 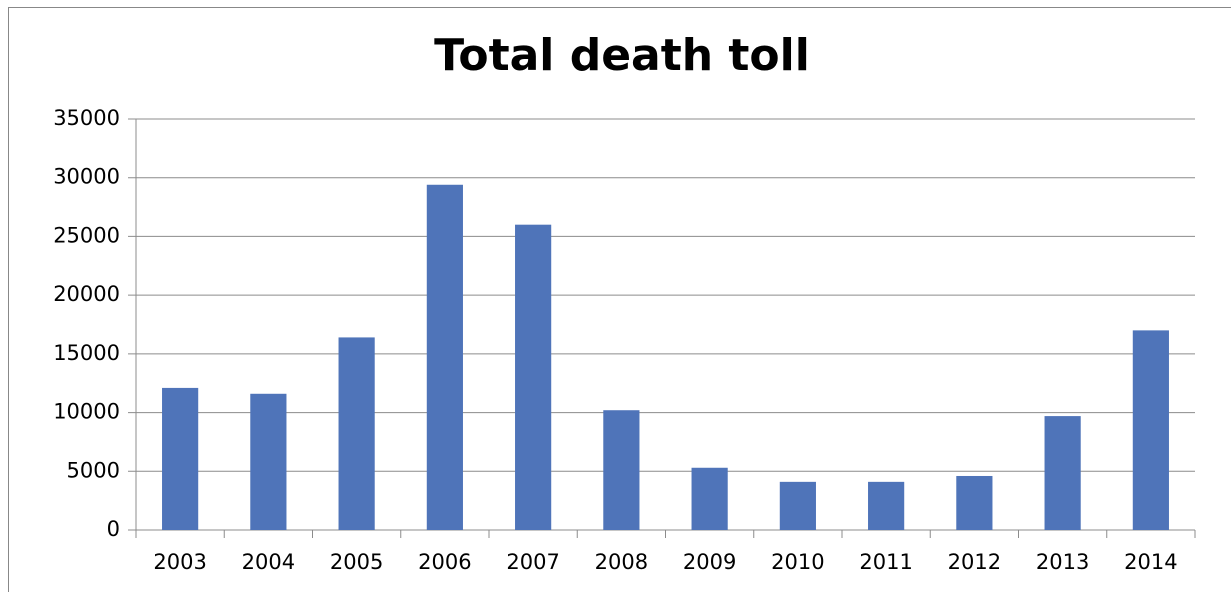 What do you see at coordinates (86, 353) in the screenshot?
I see `y-tick-label: 15000` at bounding box center [86, 353].